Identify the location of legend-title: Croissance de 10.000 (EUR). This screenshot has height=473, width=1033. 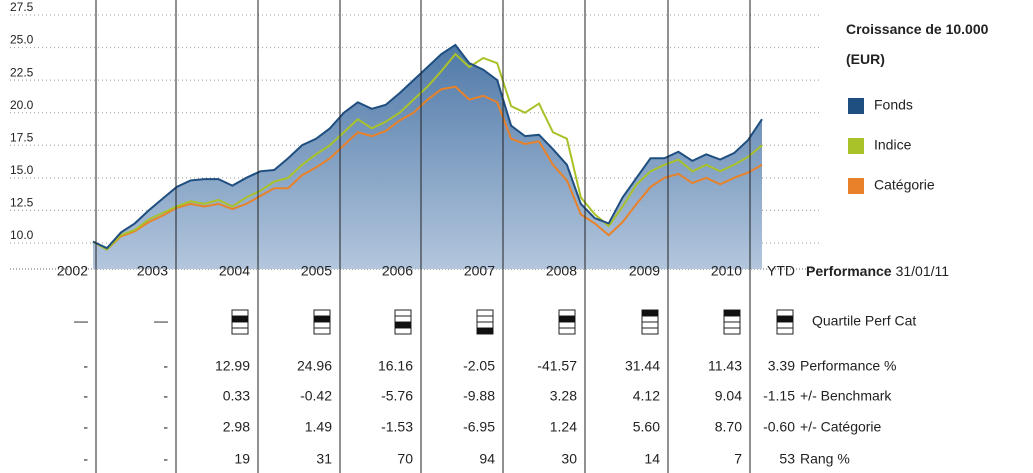
(917, 44).